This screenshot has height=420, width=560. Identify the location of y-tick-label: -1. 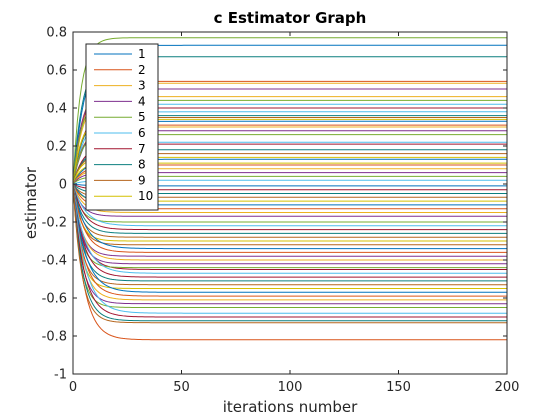
(60, 375).